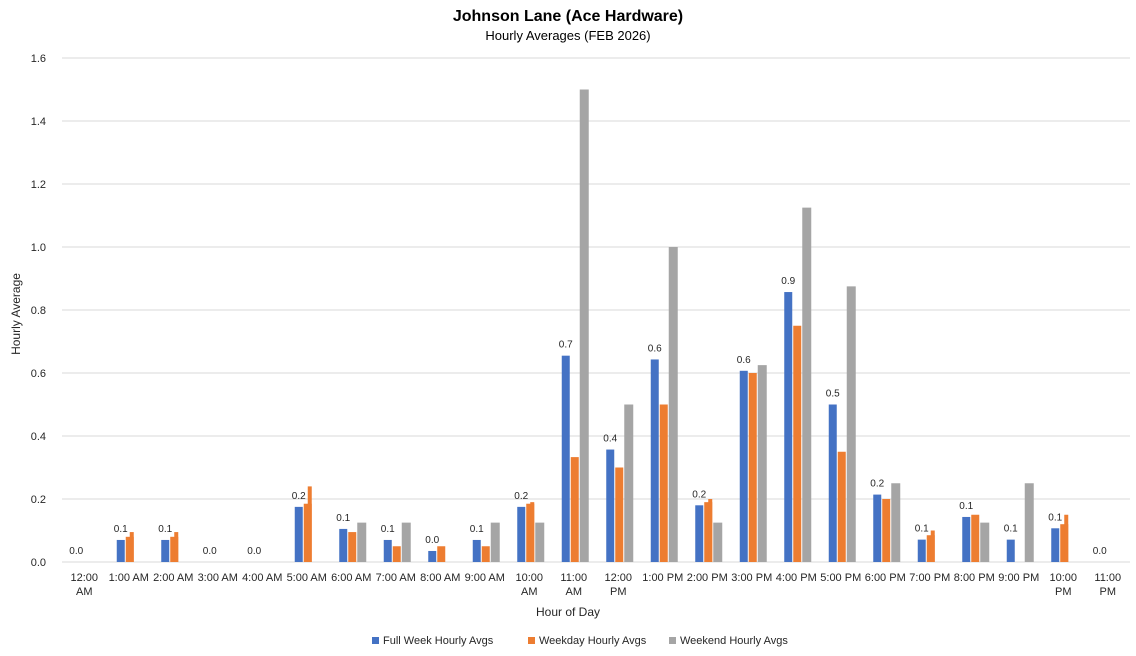 This screenshot has width=1136, height=656. What do you see at coordinates (566, 345) in the screenshot?
I see `data-label: 0.7` at bounding box center [566, 345].